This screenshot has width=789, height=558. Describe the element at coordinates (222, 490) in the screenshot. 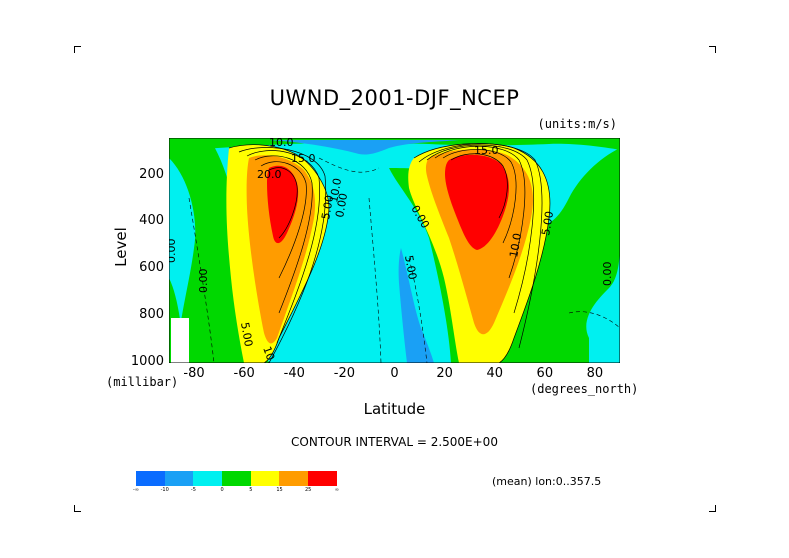

I see `colorbar-label: 0` at that location.